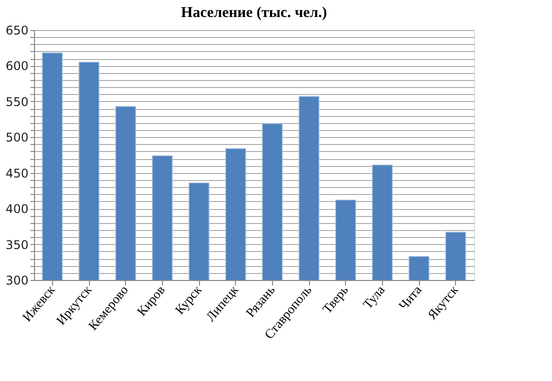 This screenshot has width=552, height=381. I want to click on chart-title: Население (тыс. чел.), so click(254, 13).